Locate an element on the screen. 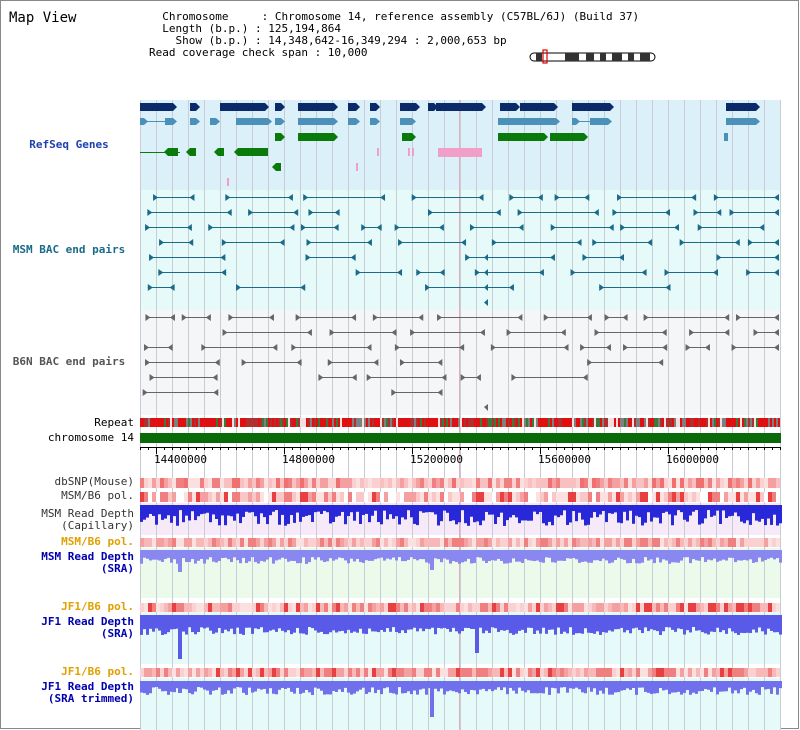 The height and width of the screenshot is (730, 800). track-label-b6n-bac: B6N BAC end pairs is located at coordinates (69, 361).